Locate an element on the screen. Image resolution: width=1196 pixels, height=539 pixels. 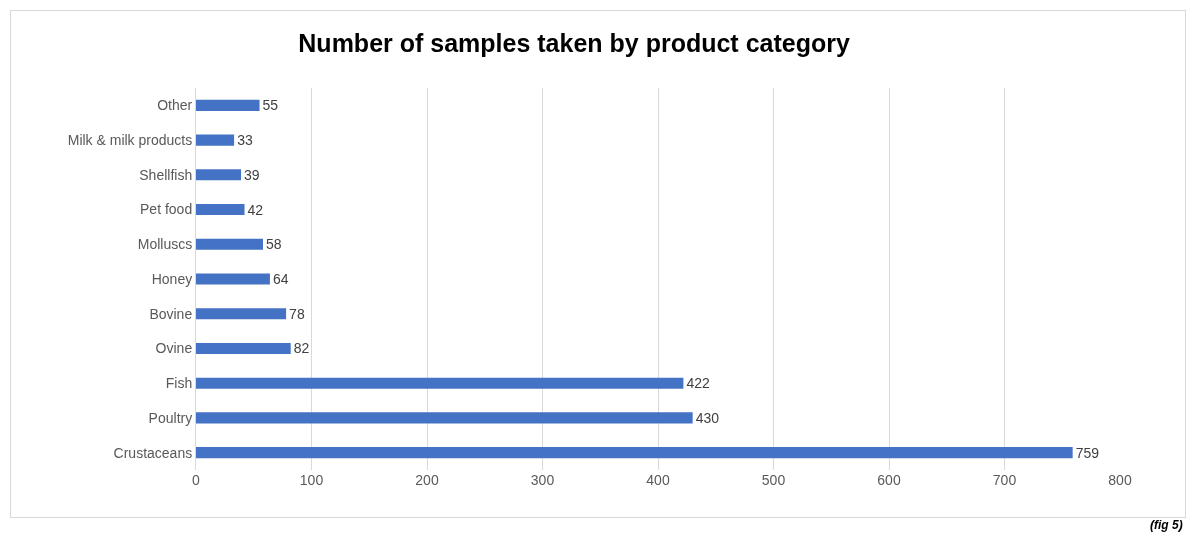
x-tick-label: 400 is located at coordinates (658, 480).